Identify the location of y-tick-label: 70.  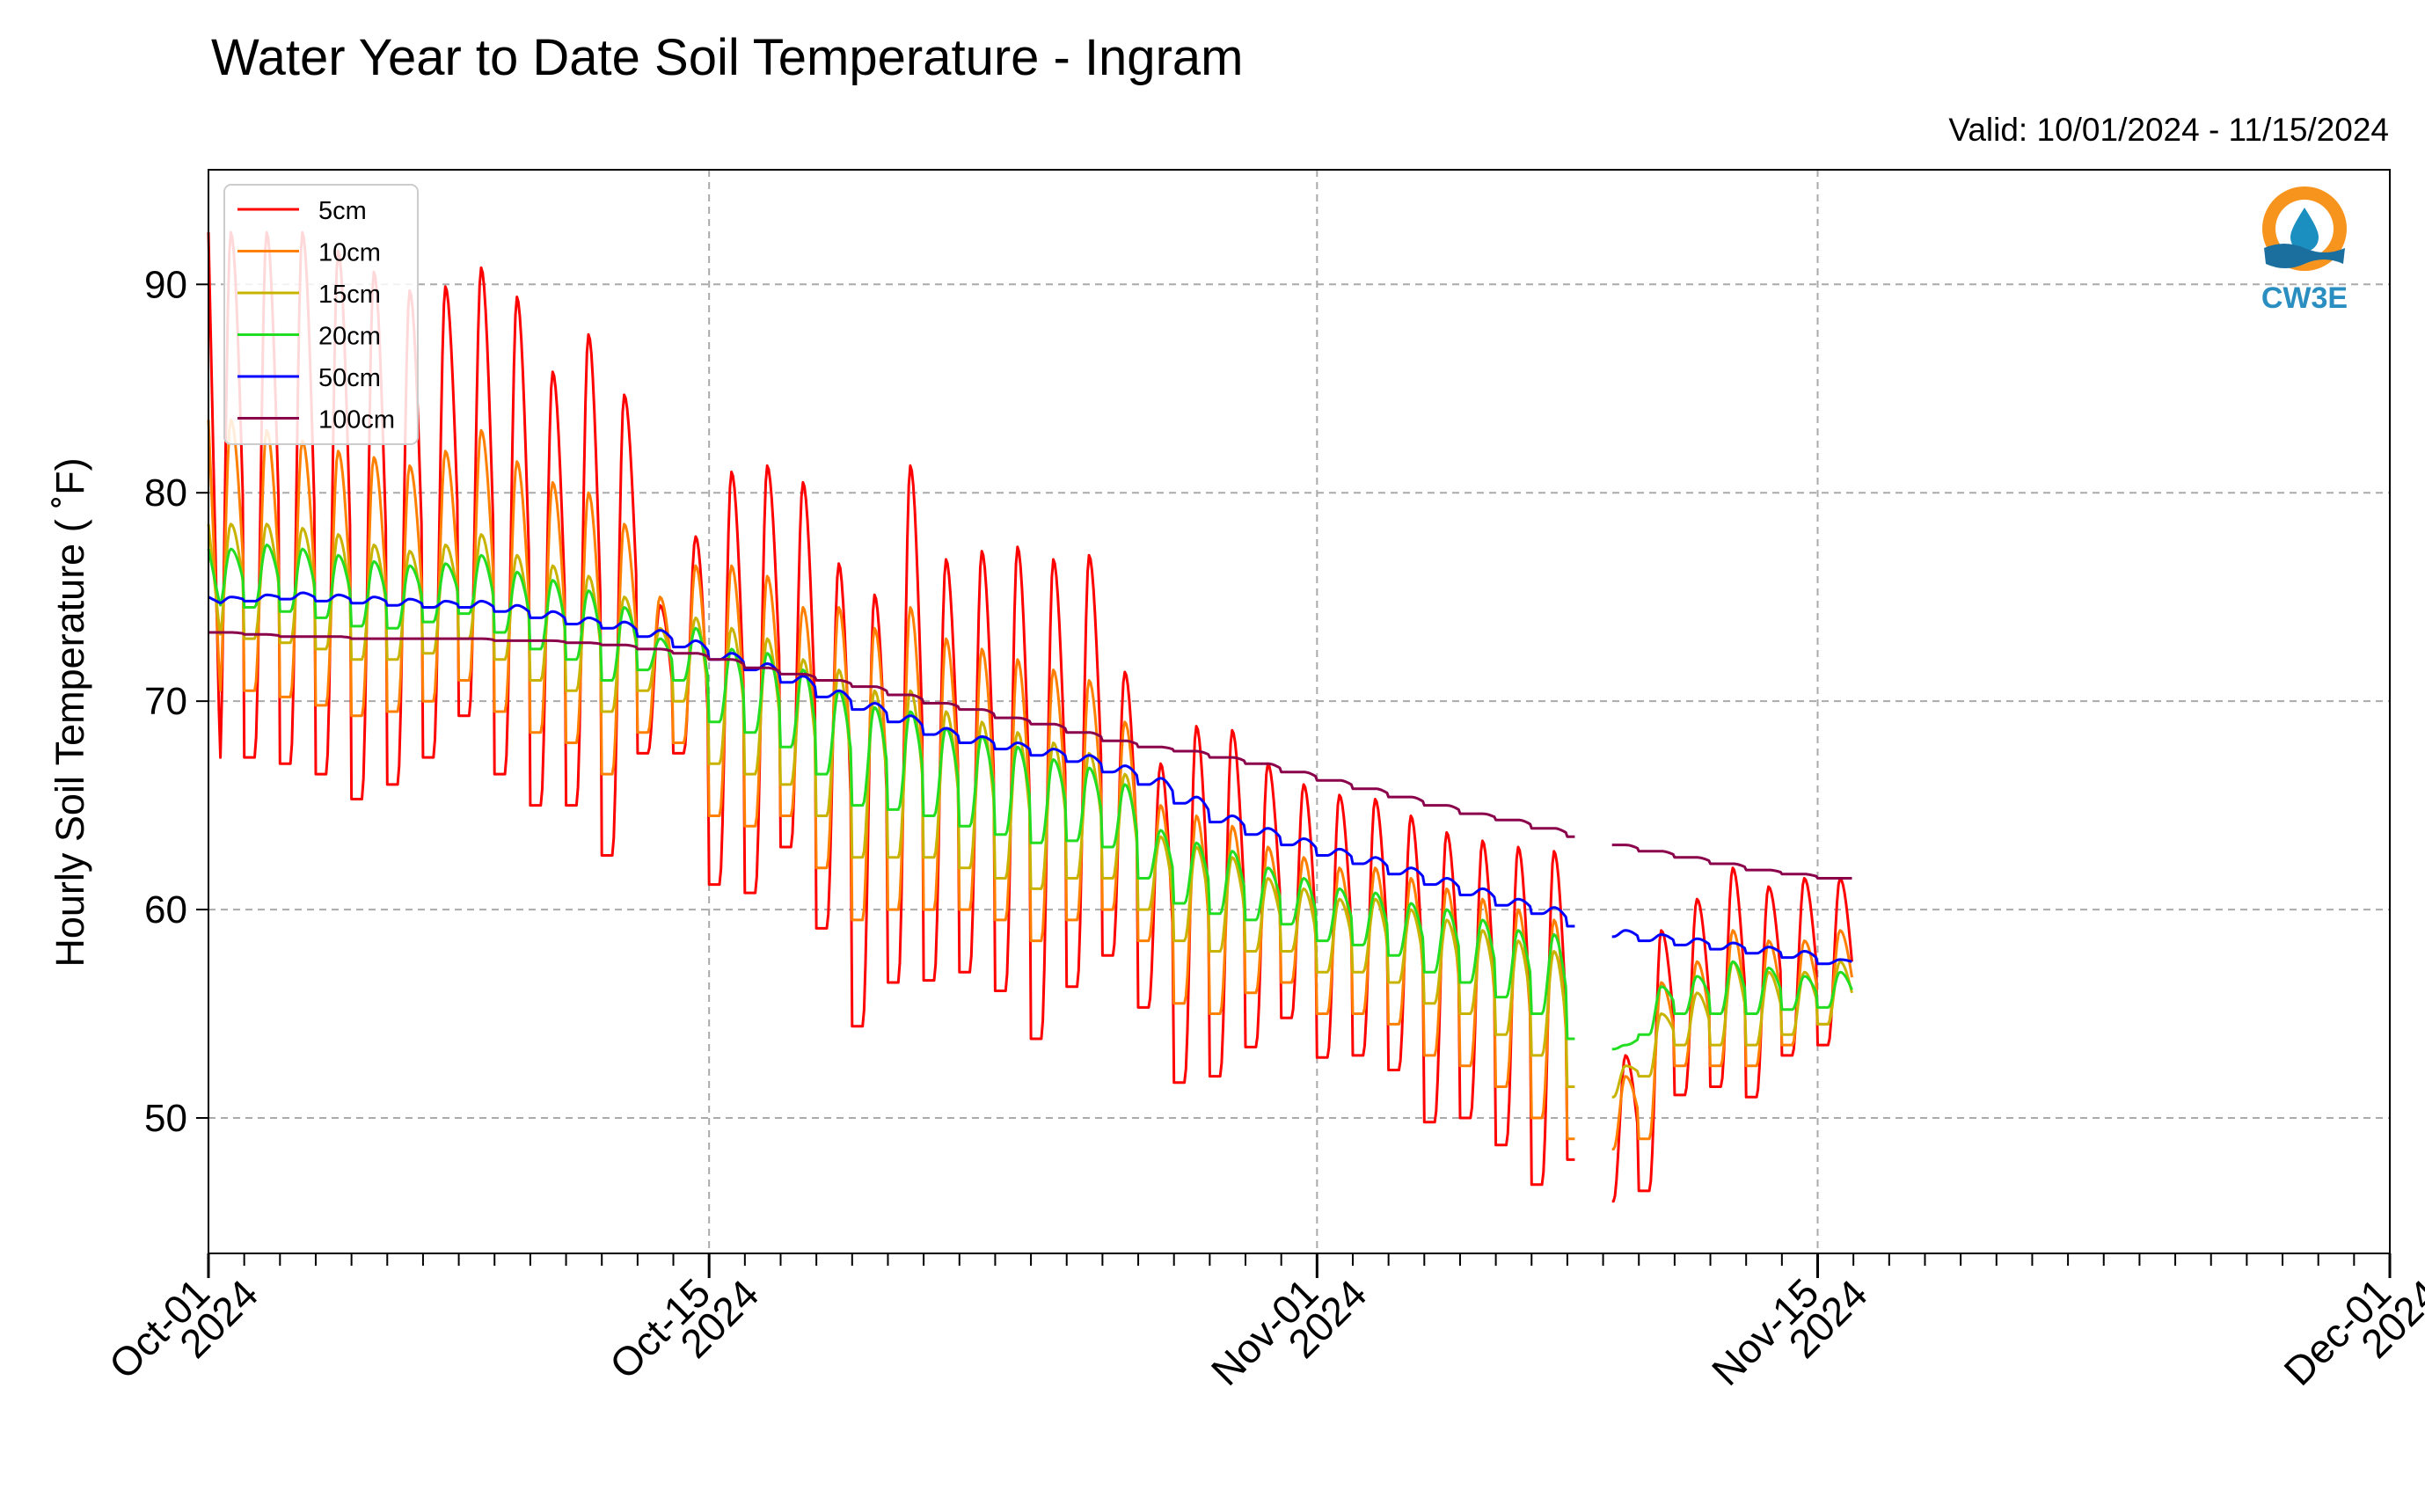
(165, 701).